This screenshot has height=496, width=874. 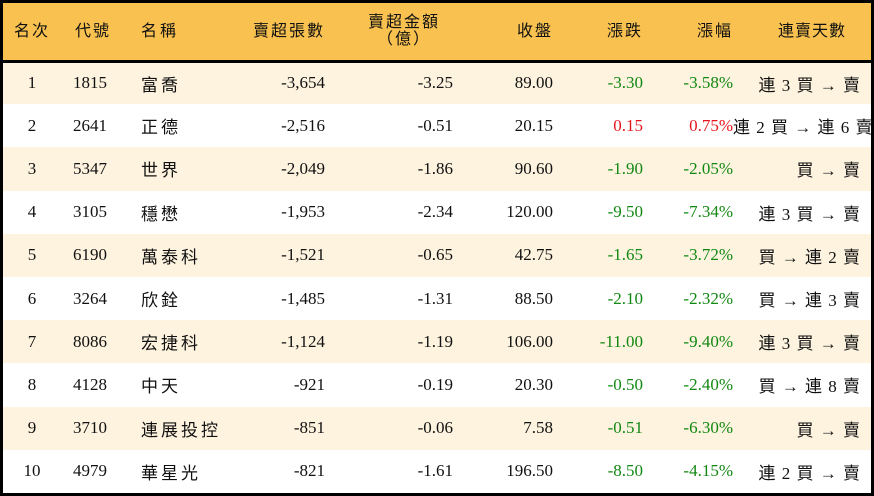 What do you see at coordinates (529, 212) in the screenshot?
I see `cell-close: 120.00` at bounding box center [529, 212].